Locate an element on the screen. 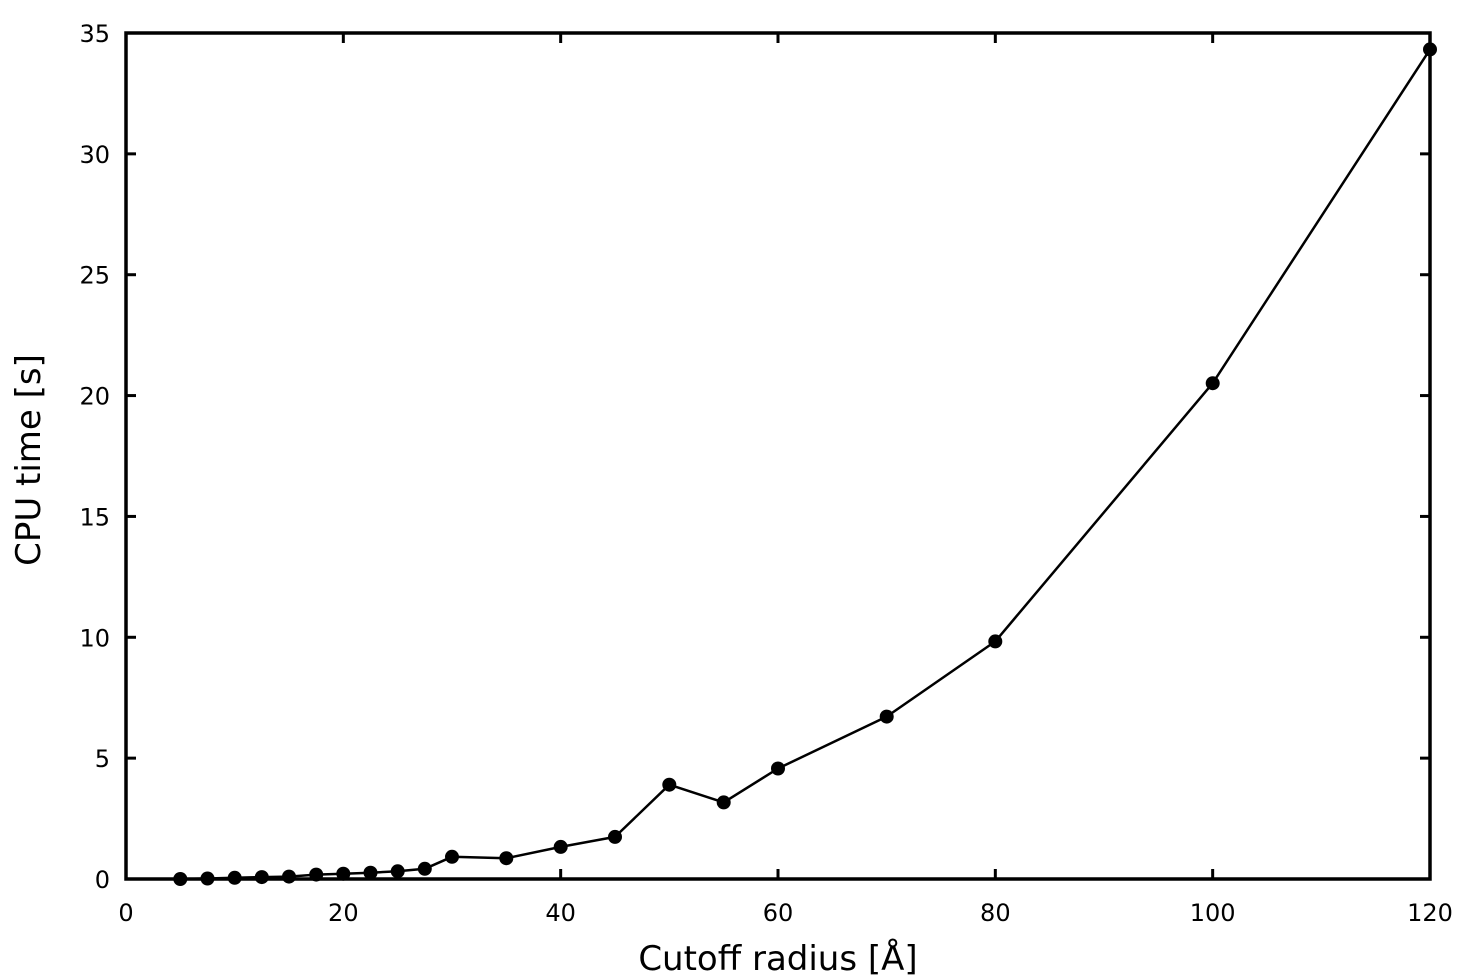  x-tick-label: 60 is located at coordinates (778, 913).